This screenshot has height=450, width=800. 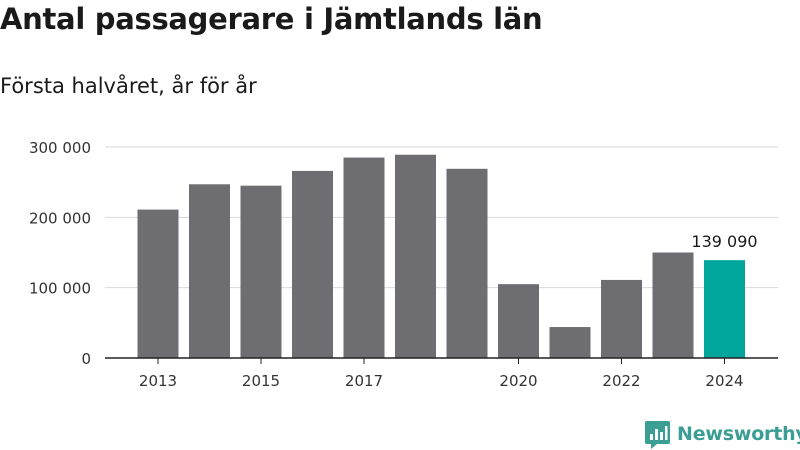 I want to click on bar-2022, so click(x=621, y=318).